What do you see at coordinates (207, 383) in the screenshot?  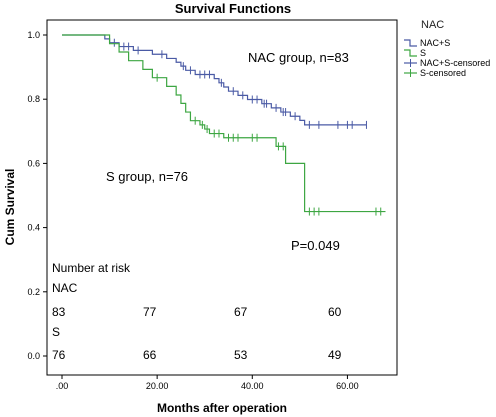 I see `x-ticks: .00 20.00 40.00 60.00` at bounding box center [207, 383].